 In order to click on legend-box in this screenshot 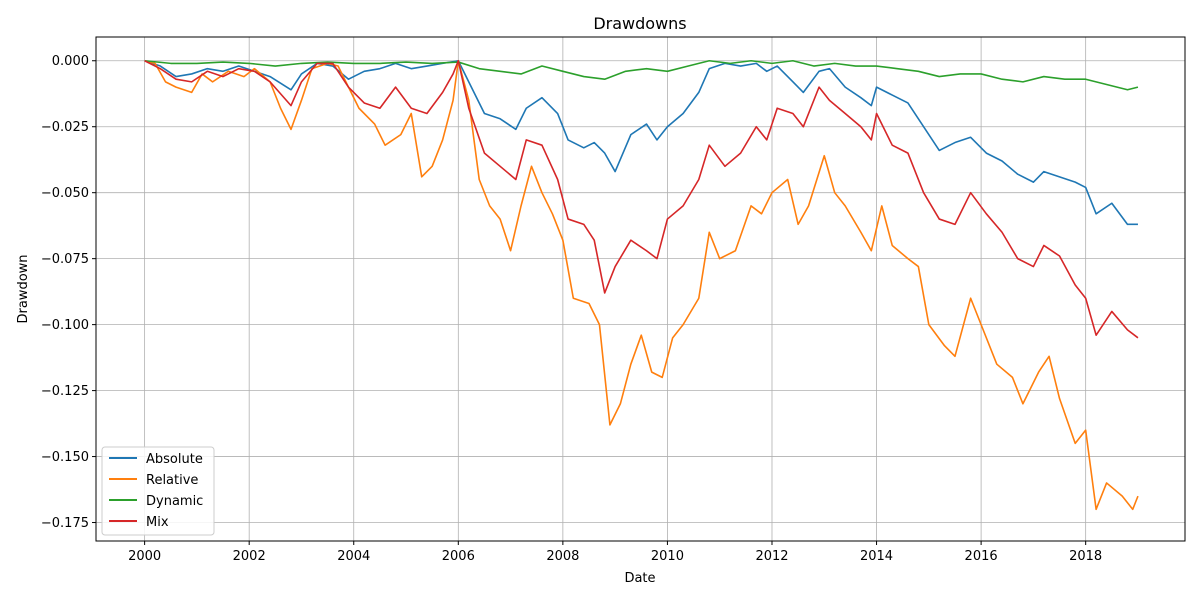, I will do `click(158, 491)`.